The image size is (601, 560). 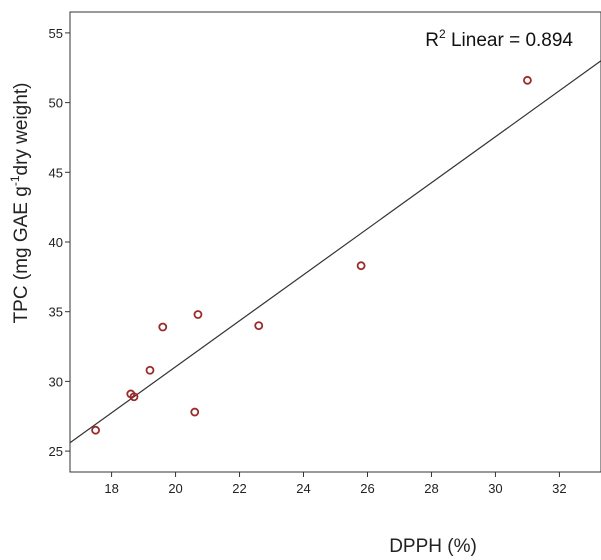 I want to click on y-tick-label: 45, so click(x=56, y=172).